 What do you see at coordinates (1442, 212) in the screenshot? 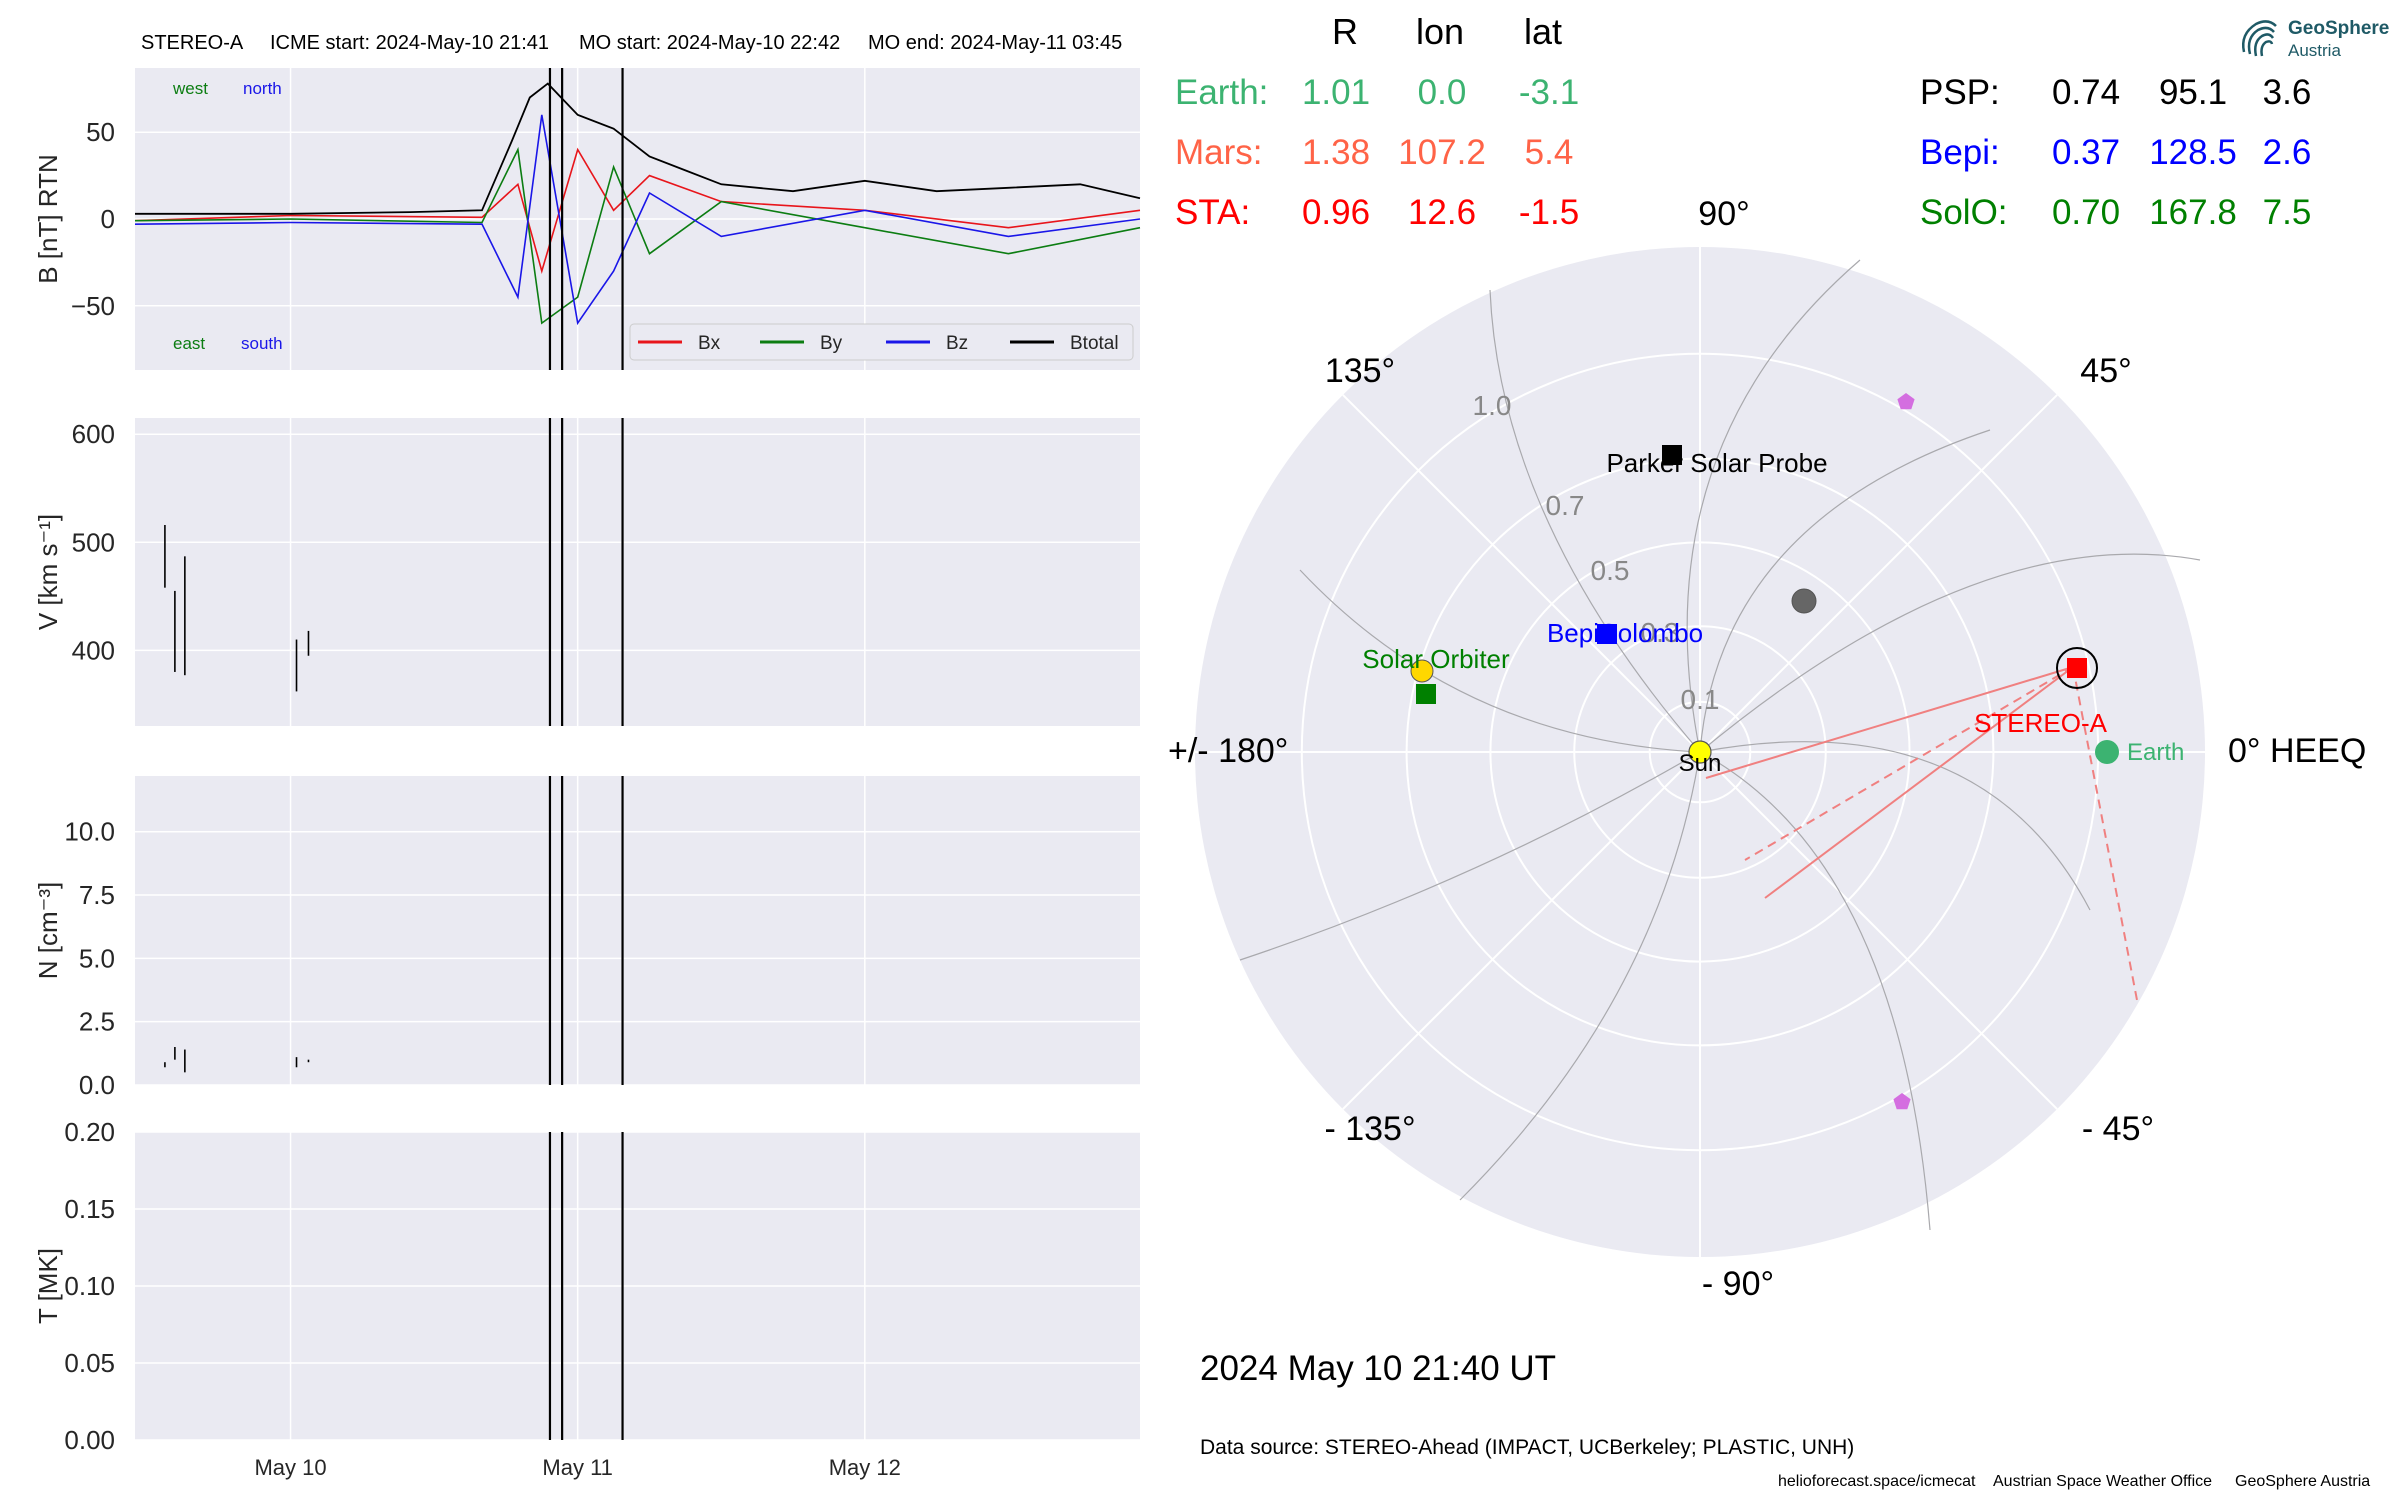
I see `table-row-lon: 12.6` at bounding box center [1442, 212].